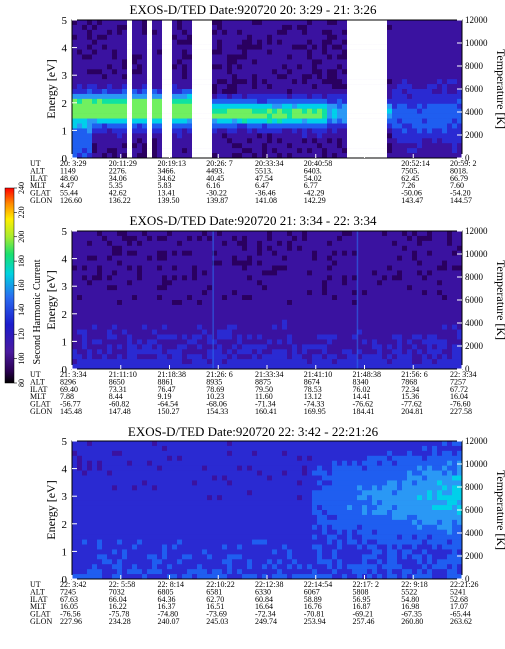  What do you see at coordinates (461, 621) in the screenshot?
I see `orbit-cell: 263.62` at bounding box center [461, 621].